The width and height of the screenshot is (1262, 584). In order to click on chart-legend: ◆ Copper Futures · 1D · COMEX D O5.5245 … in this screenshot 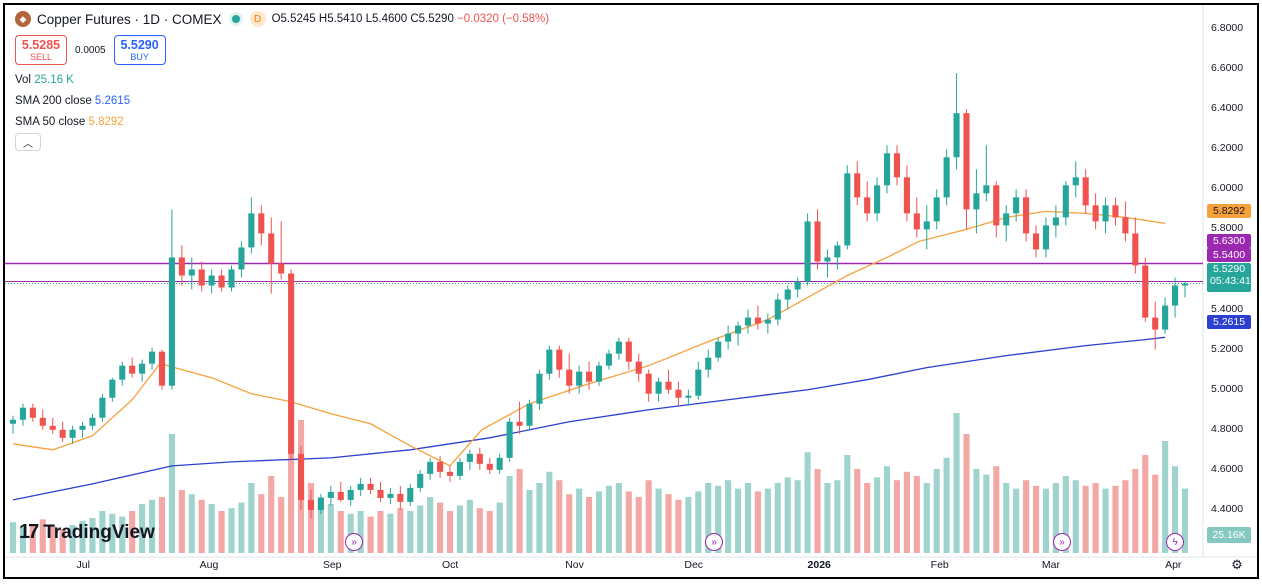, I will do `click(282, 19)`.